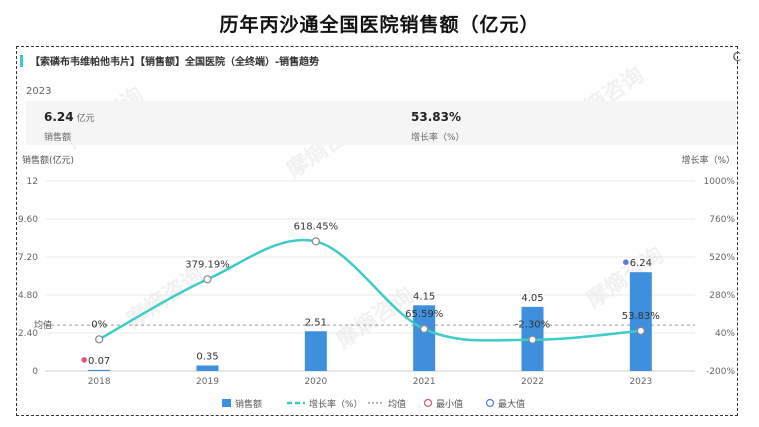  What do you see at coordinates (32, 182) in the screenshot?
I see `y-left-tick-label: 12` at bounding box center [32, 182].